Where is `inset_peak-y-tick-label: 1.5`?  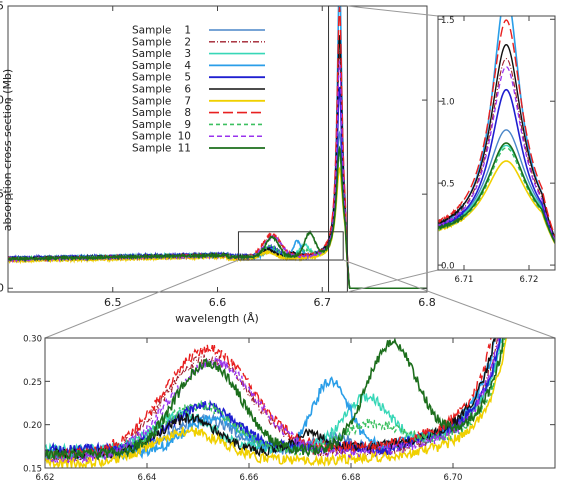
inset_peak-y-tick-label: 1.5 is located at coordinates (448, 21).